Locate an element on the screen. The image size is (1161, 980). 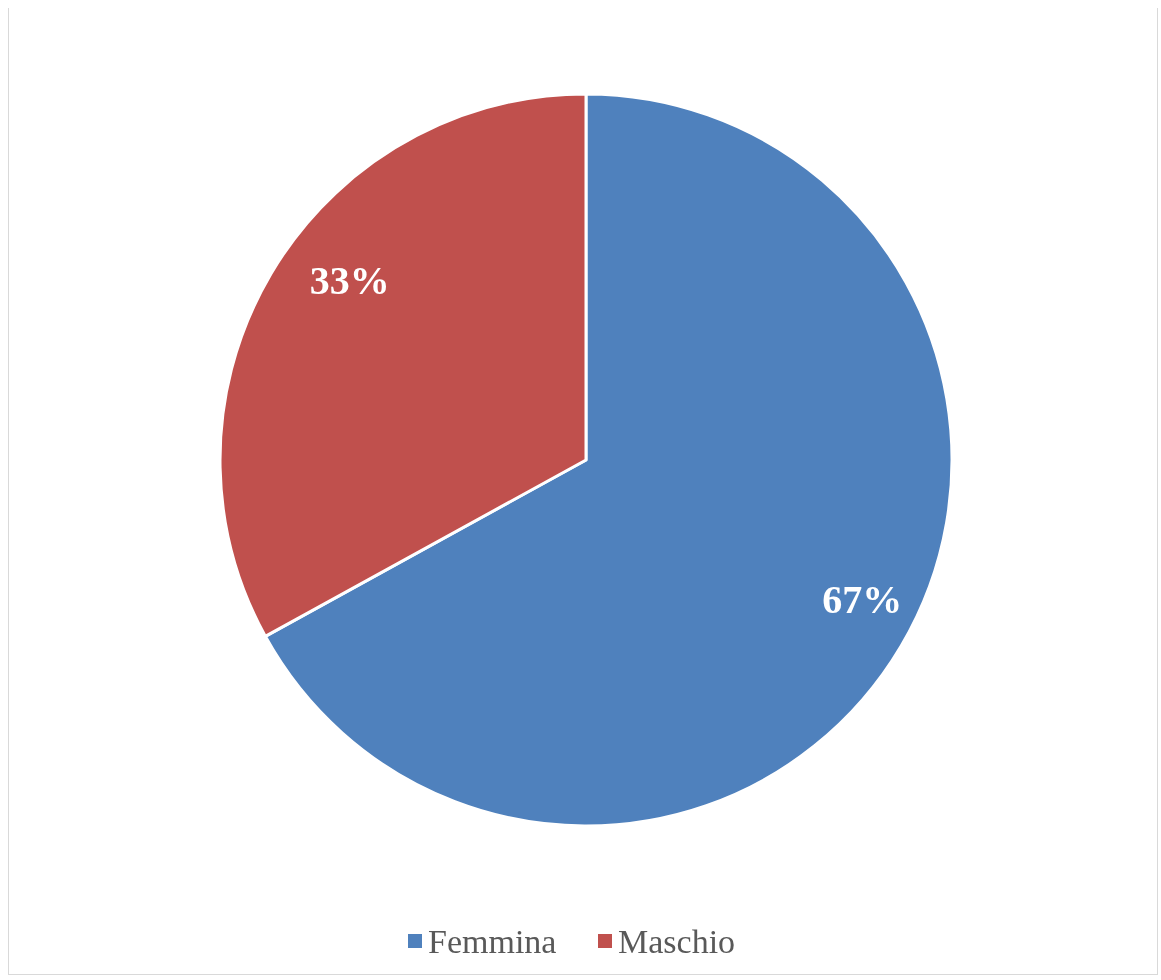
legend-label: Maschio is located at coordinates (677, 941).